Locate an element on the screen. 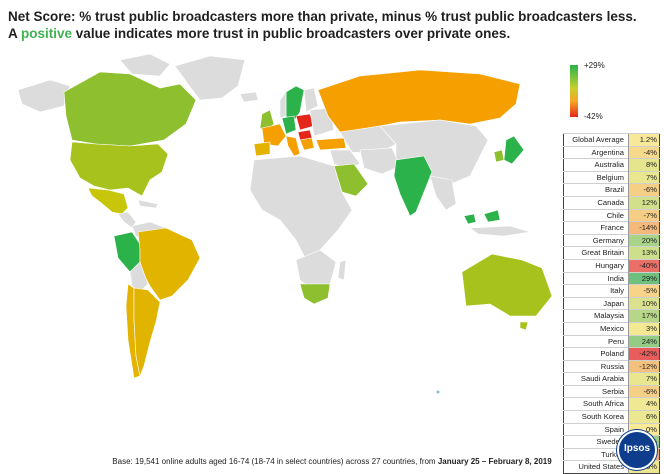 The height and width of the screenshot is (474, 664). table-row: South Africa 4% is located at coordinates (611, 404).